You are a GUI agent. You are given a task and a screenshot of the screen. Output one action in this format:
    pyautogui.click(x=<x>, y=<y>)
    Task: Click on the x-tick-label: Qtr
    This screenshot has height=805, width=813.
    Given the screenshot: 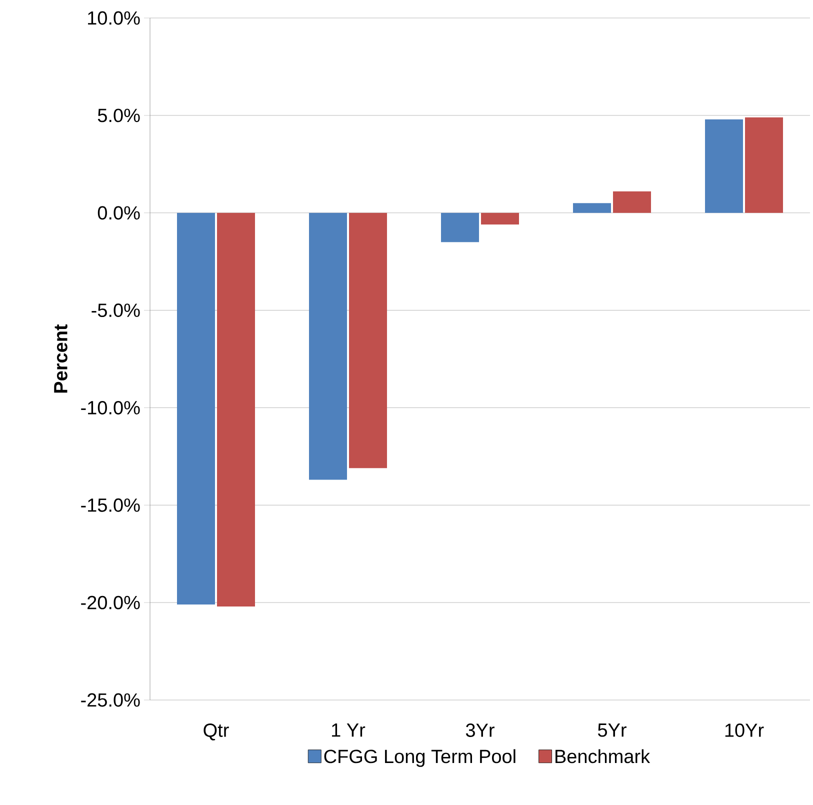 What is the action you would take?
    pyautogui.click(x=216, y=732)
    